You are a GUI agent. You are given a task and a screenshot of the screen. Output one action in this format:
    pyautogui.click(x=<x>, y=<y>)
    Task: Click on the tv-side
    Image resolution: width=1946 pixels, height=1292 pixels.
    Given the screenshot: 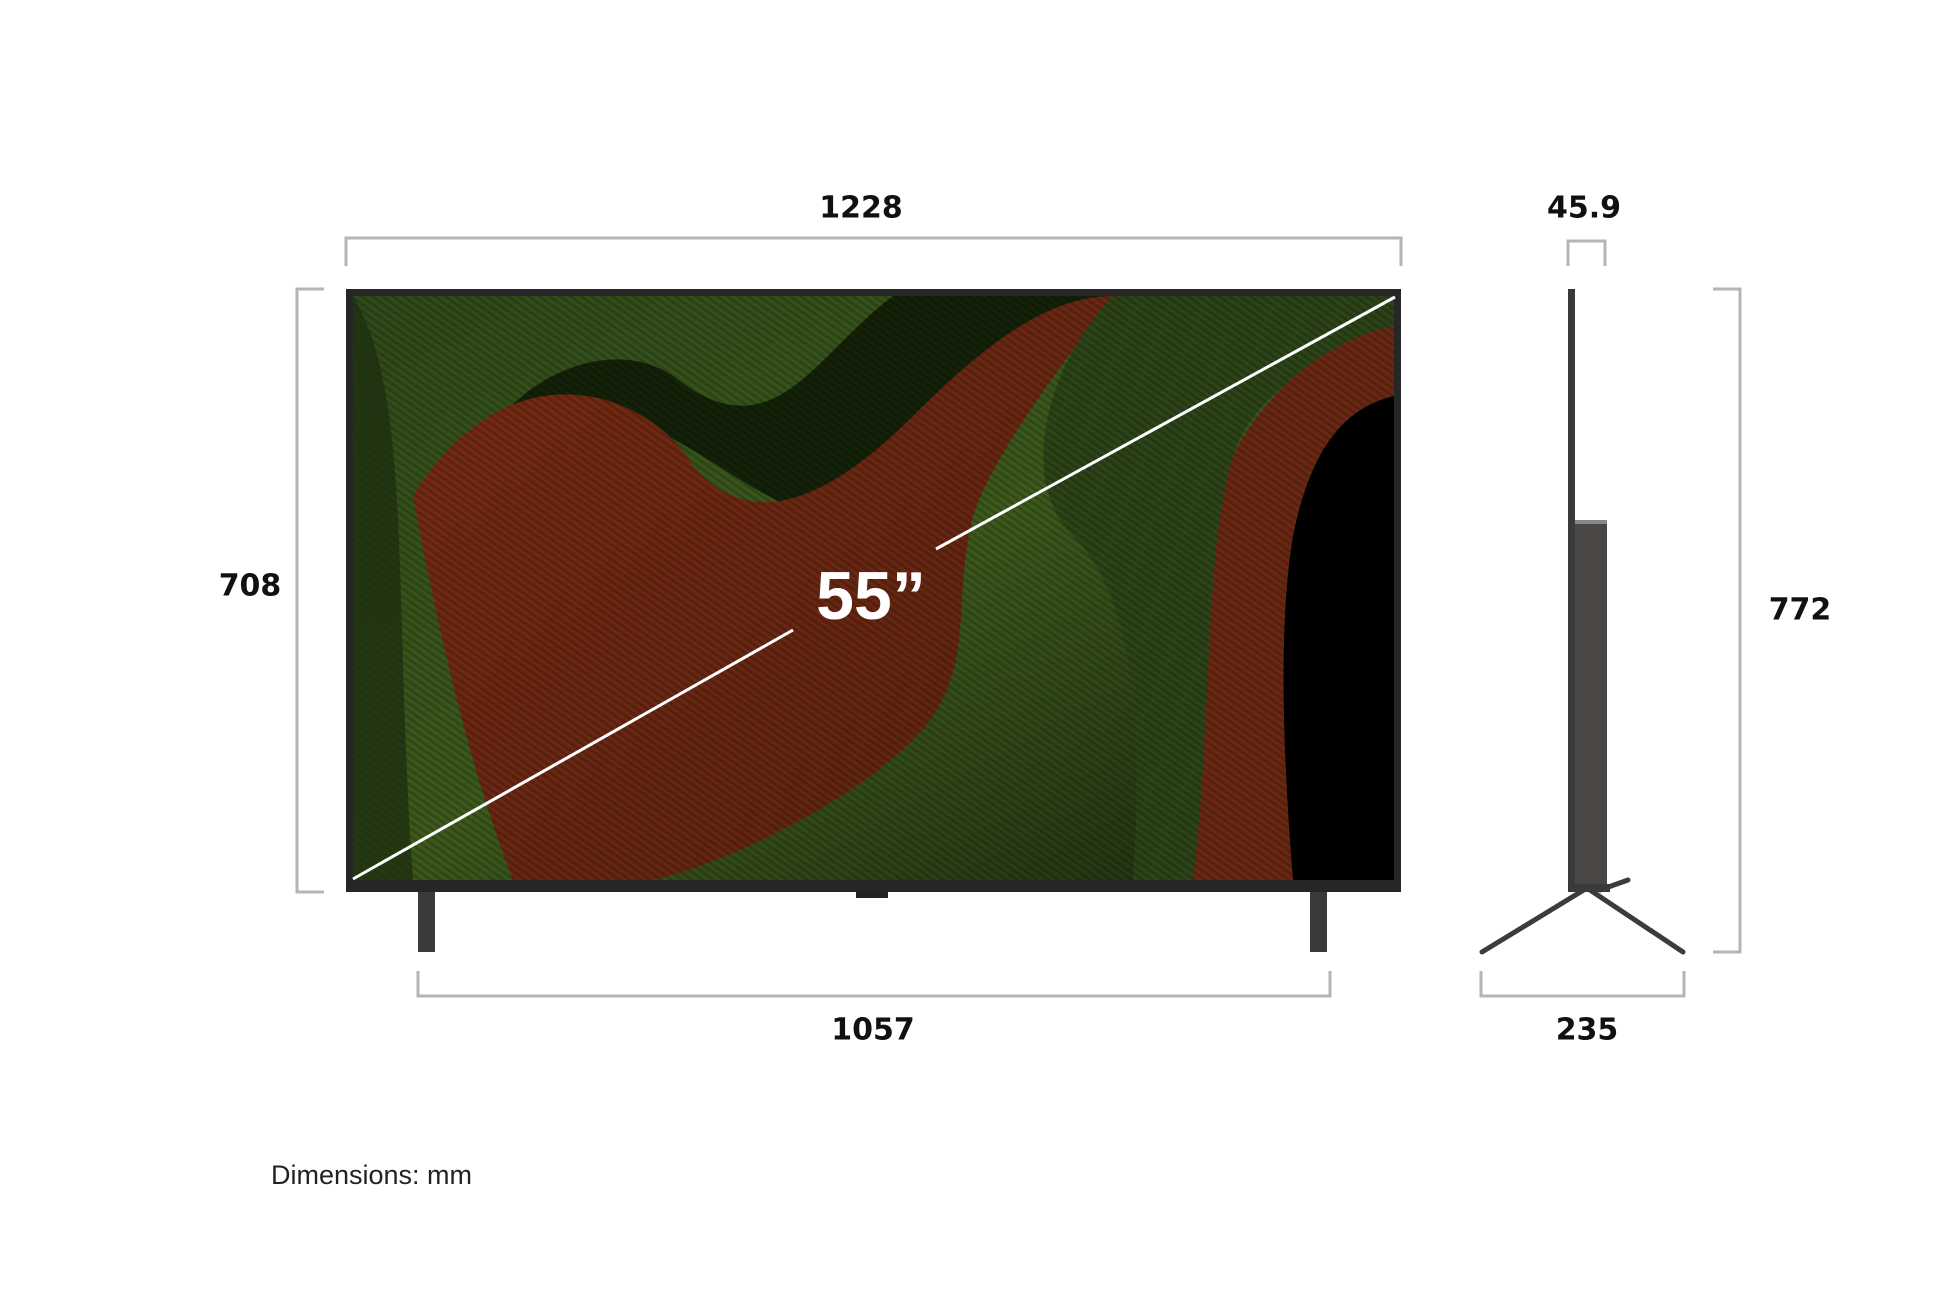 What is the action you would take?
    pyautogui.click(x=1582, y=622)
    